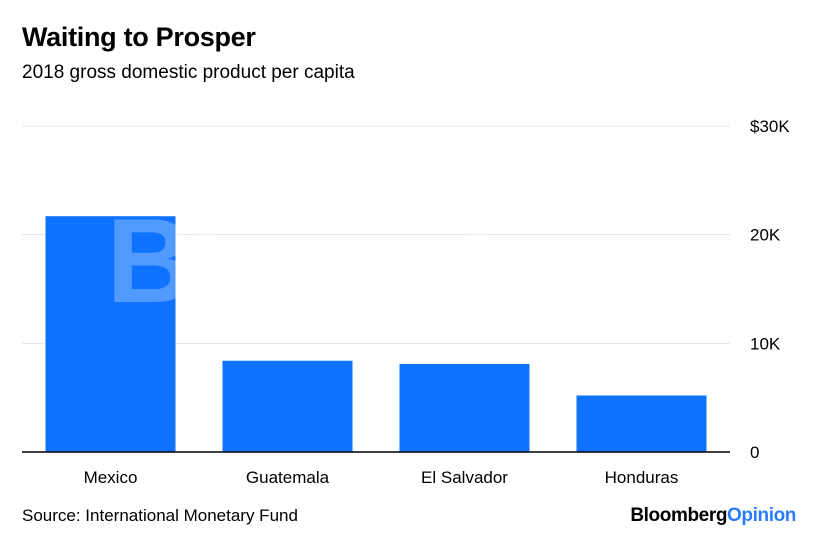 The height and width of the screenshot is (536, 814). What do you see at coordinates (160, 515) in the screenshot?
I see `source-note: Source: International Monetary Fund` at bounding box center [160, 515].